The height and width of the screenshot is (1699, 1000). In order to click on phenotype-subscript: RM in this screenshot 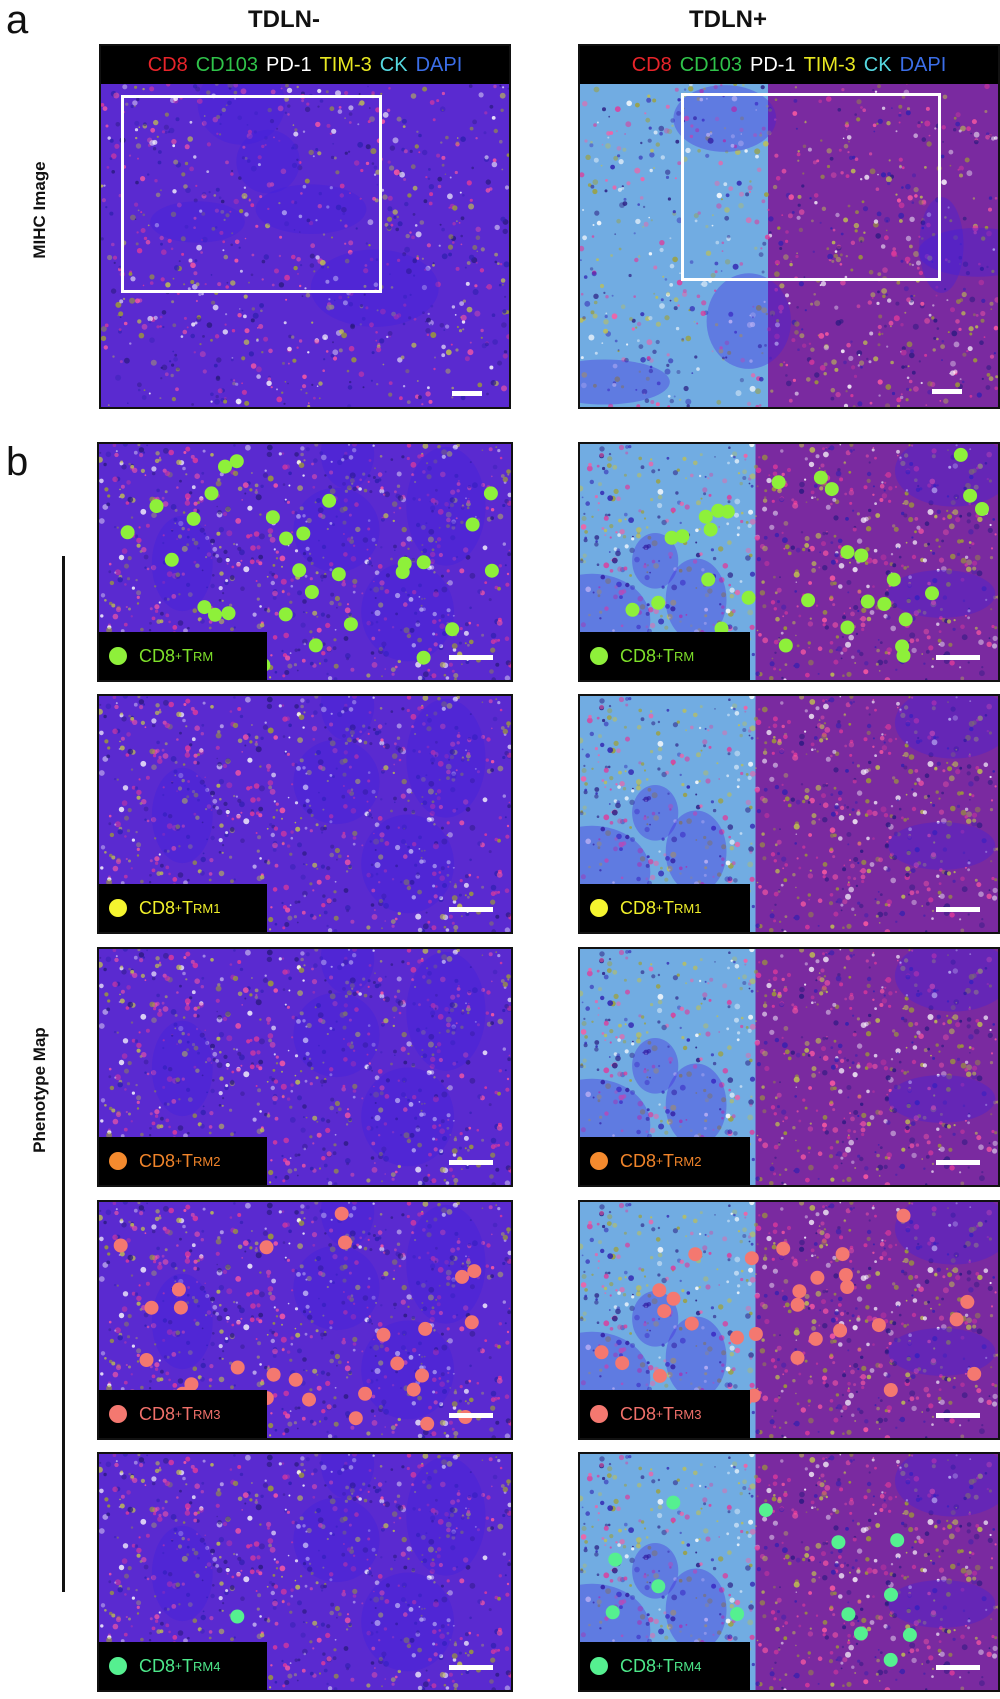, I will do `click(684, 656)`.